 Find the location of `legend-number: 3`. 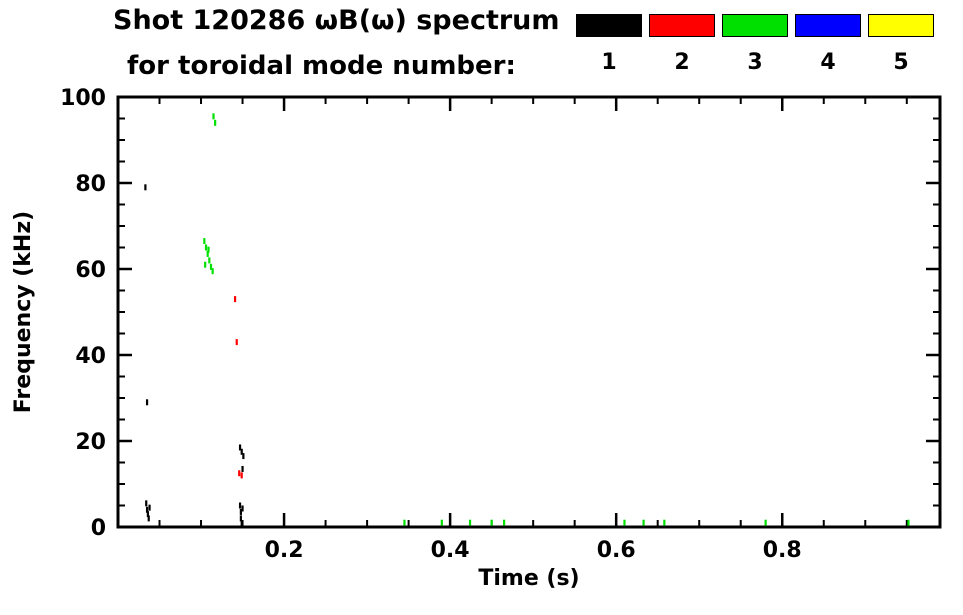

legend-number: 3 is located at coordinates (755, 62).